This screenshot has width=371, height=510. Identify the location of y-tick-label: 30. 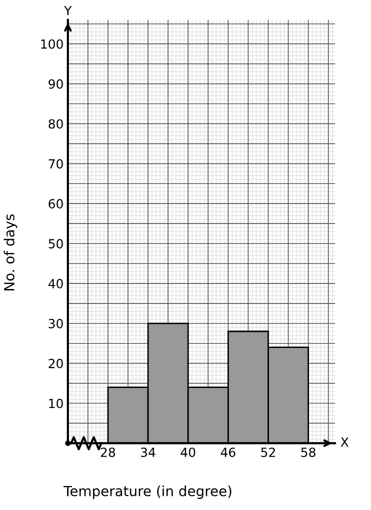
(55, 323).